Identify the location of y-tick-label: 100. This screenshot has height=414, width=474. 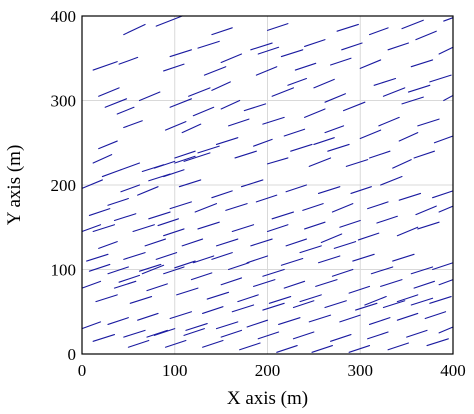
(64, 270).